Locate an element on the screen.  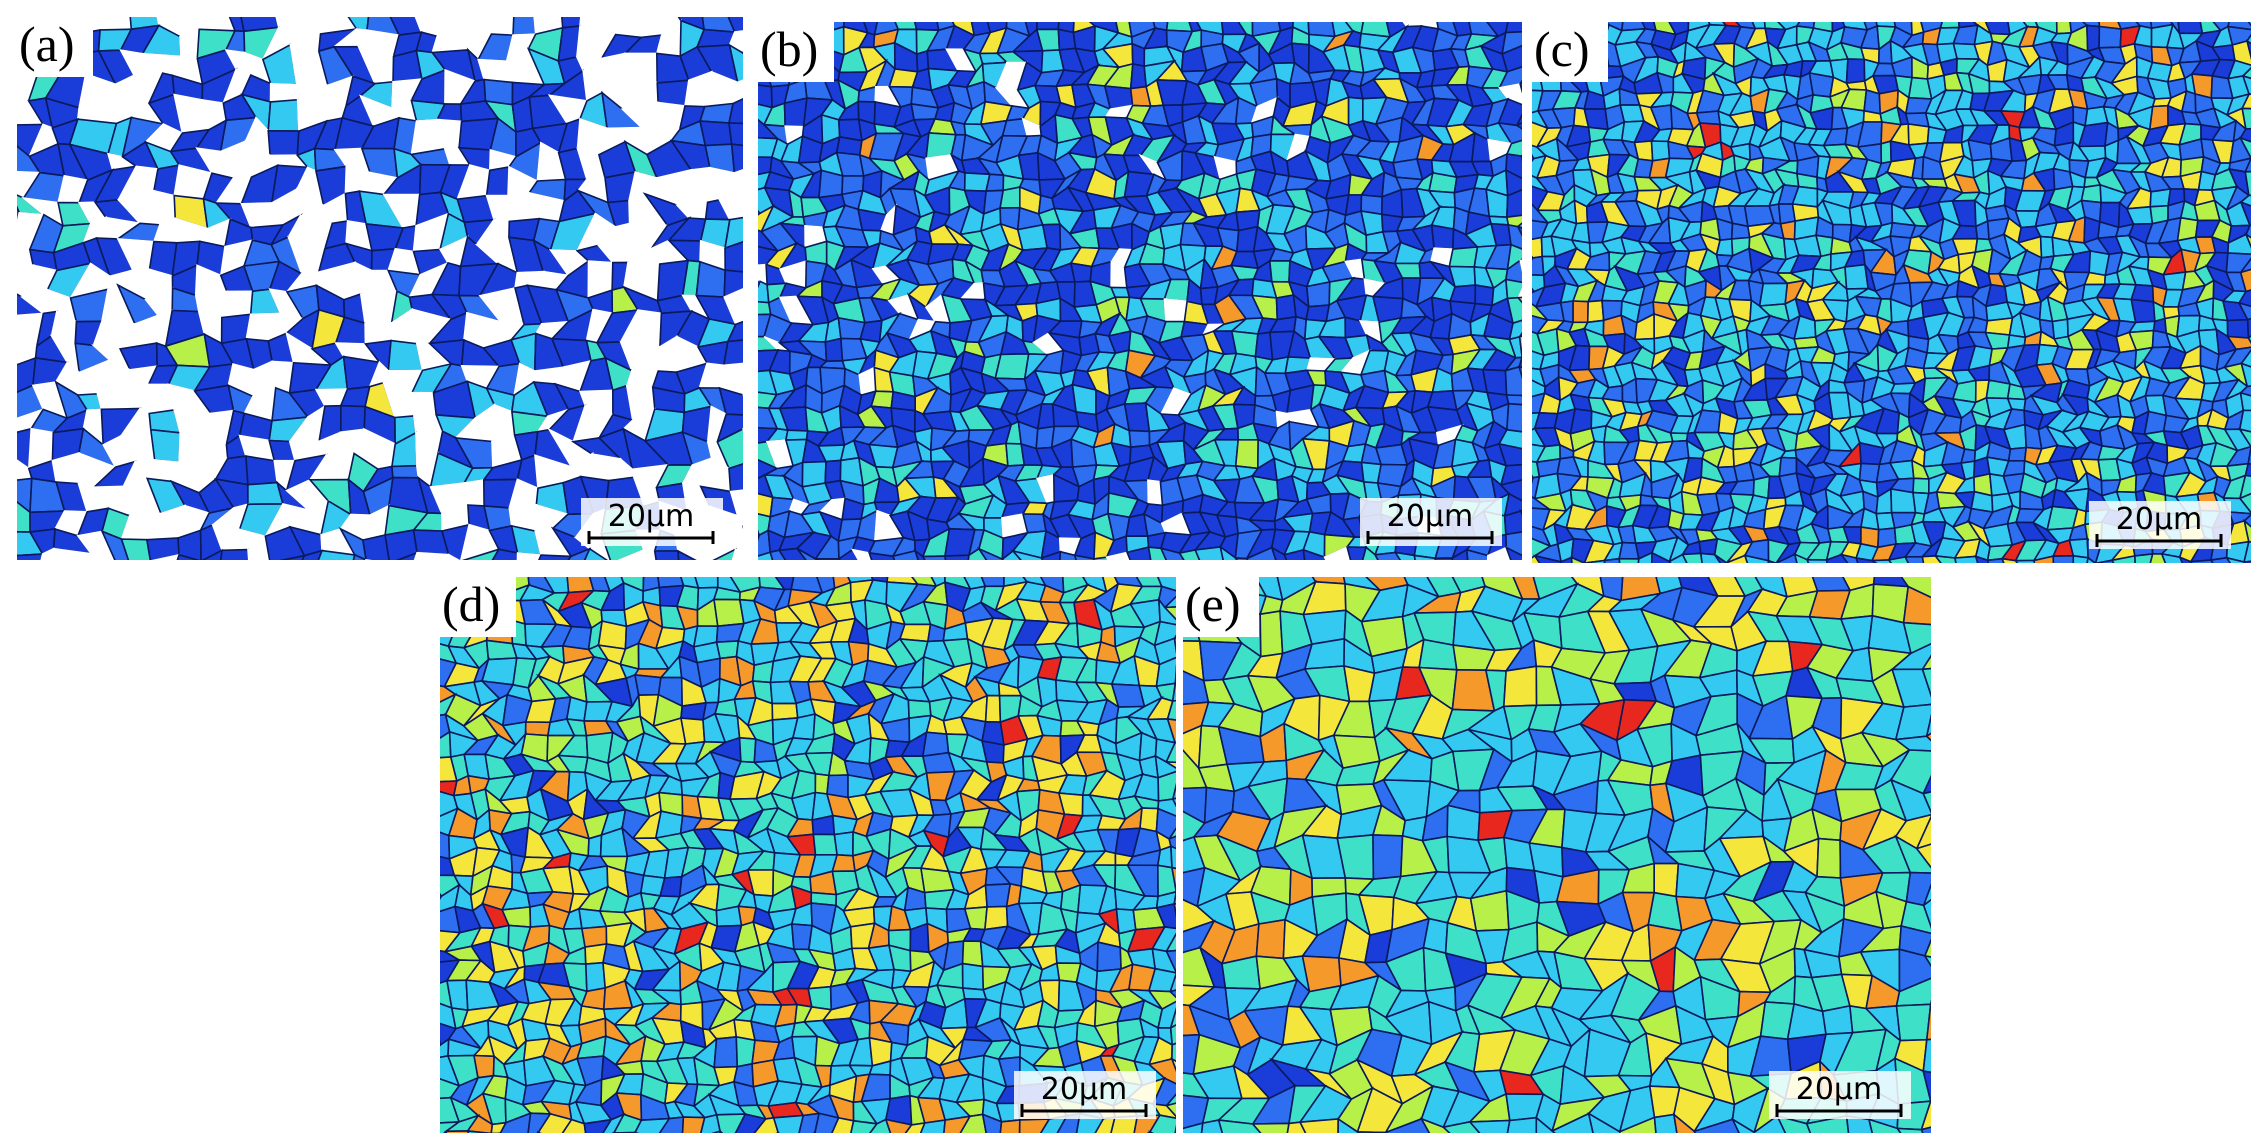
panel-label-group: (b) is located at coordinates (793, 49).